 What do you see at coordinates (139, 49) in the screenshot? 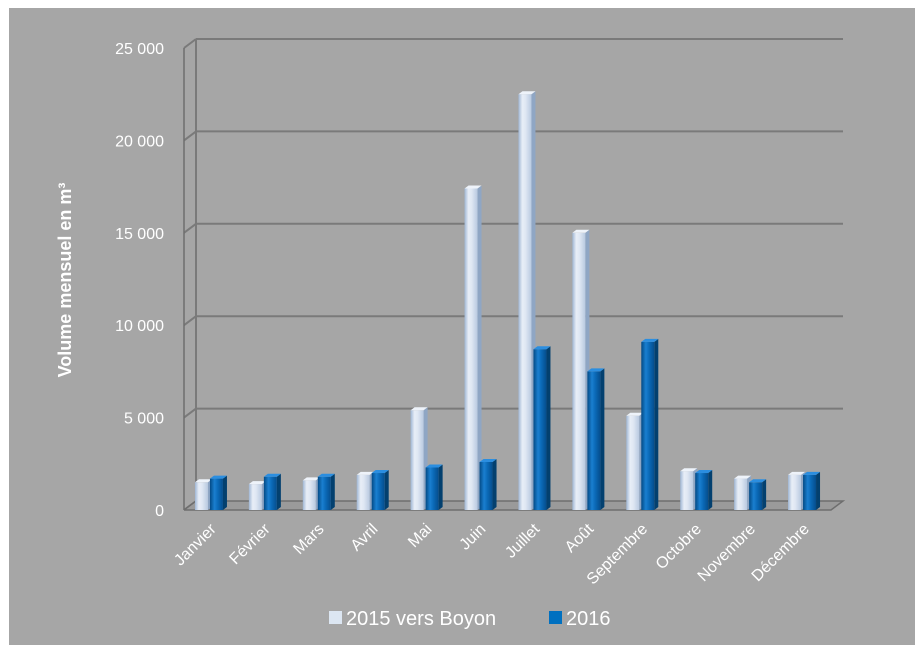
I see `y-tick-label: 25 000` at bounding box center [139, 49].